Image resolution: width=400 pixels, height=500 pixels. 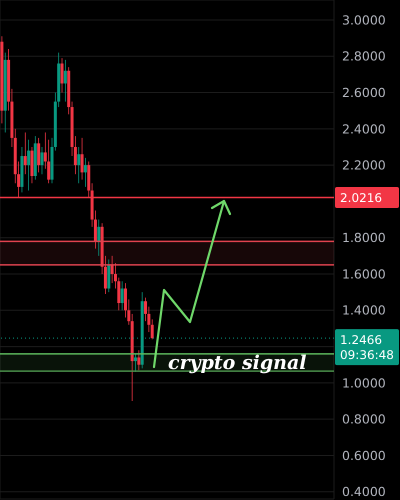 What do you see at coordinates (364, 382) in the screenshot?
I see `y-tick-label: 1.0000` at bounding box center [364, 382].